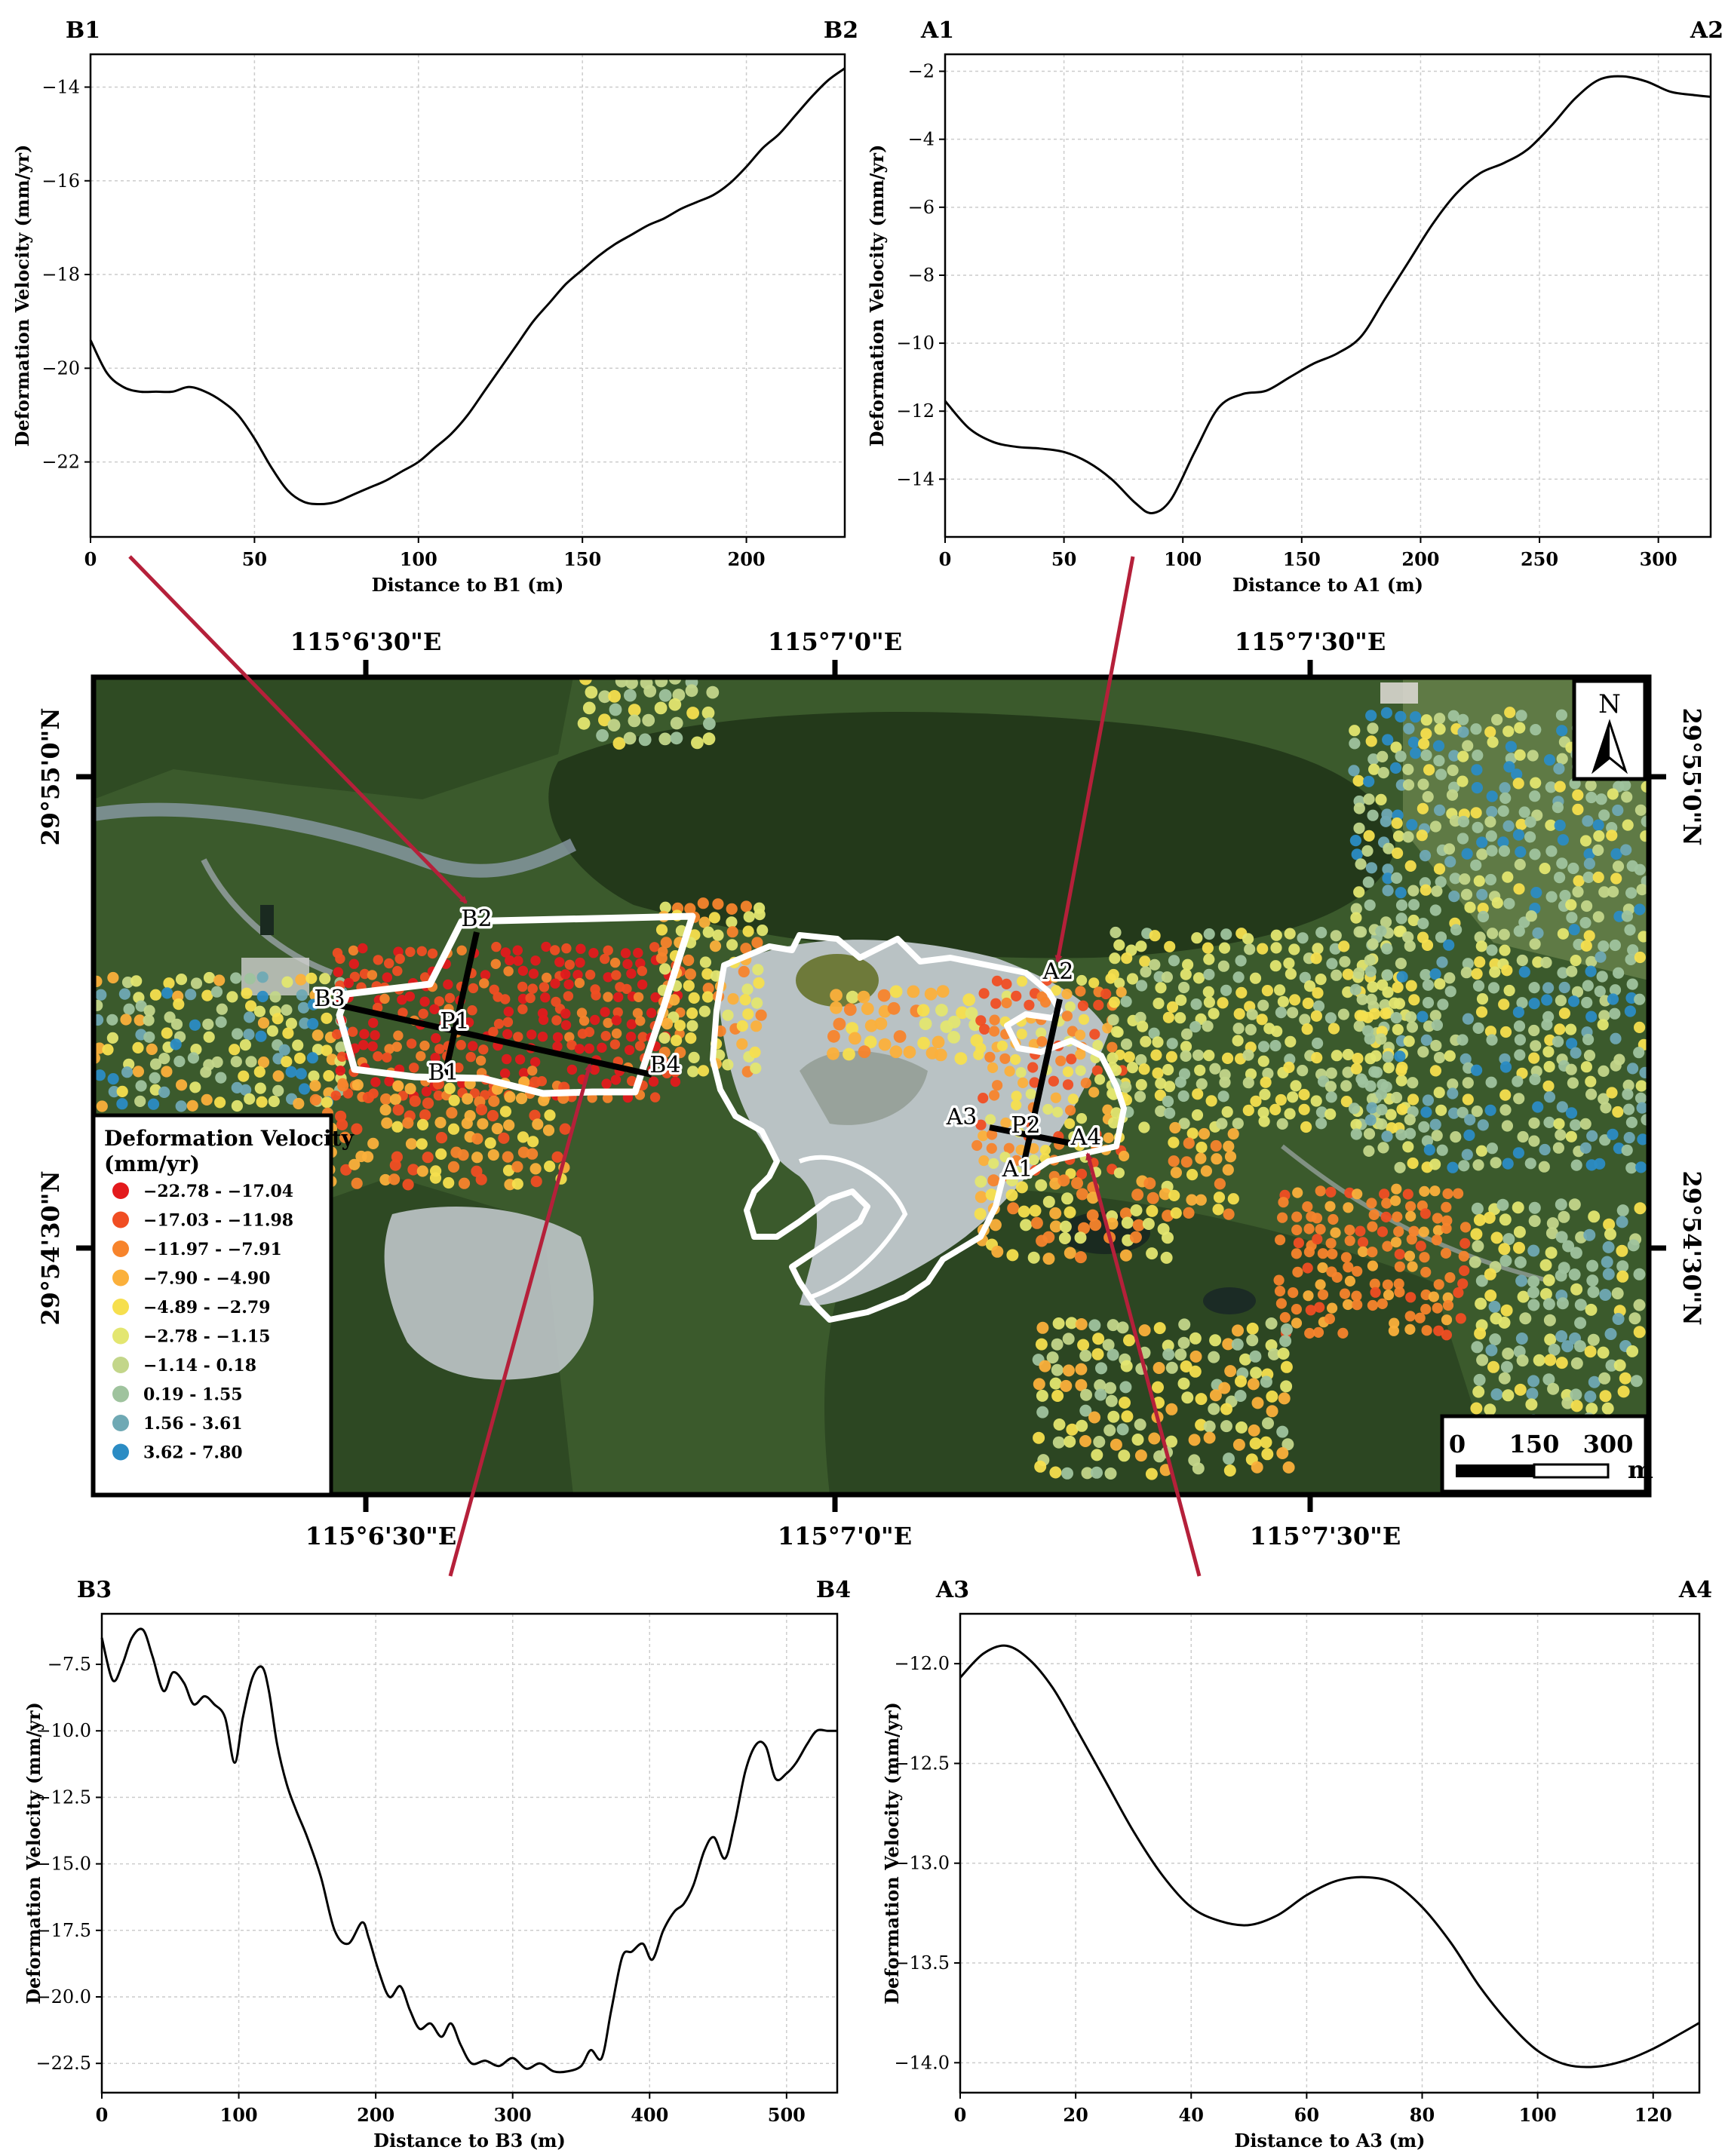  Describe the element at coordinates (1695, 1590) in the screenshot. I see `profile-end-label-right: A4` at that location.